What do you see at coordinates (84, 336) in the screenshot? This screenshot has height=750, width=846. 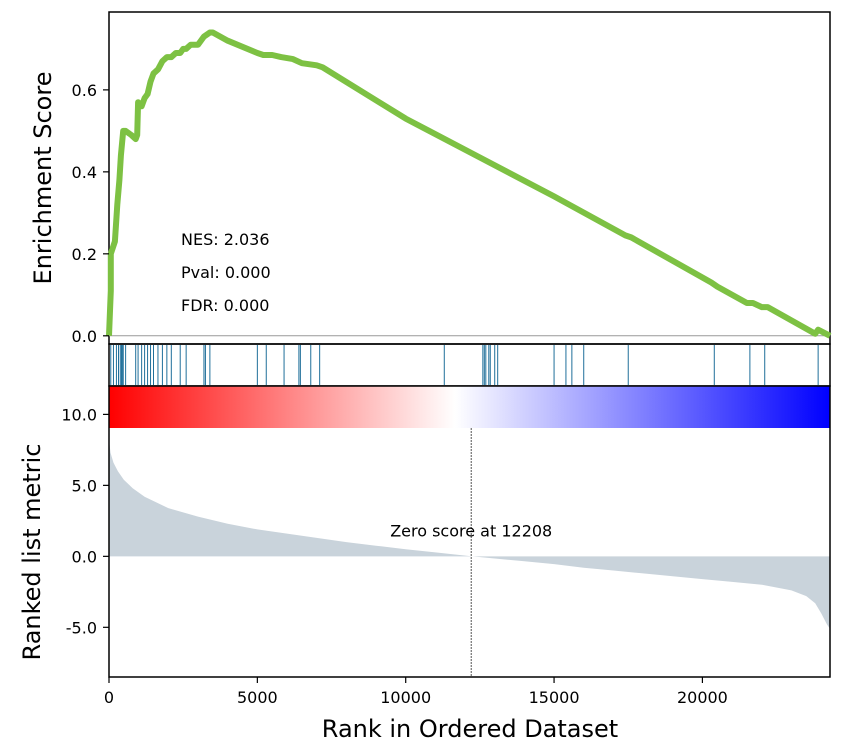 I see `es-ytick-label: 0.0` at bounding box center [84, 336].